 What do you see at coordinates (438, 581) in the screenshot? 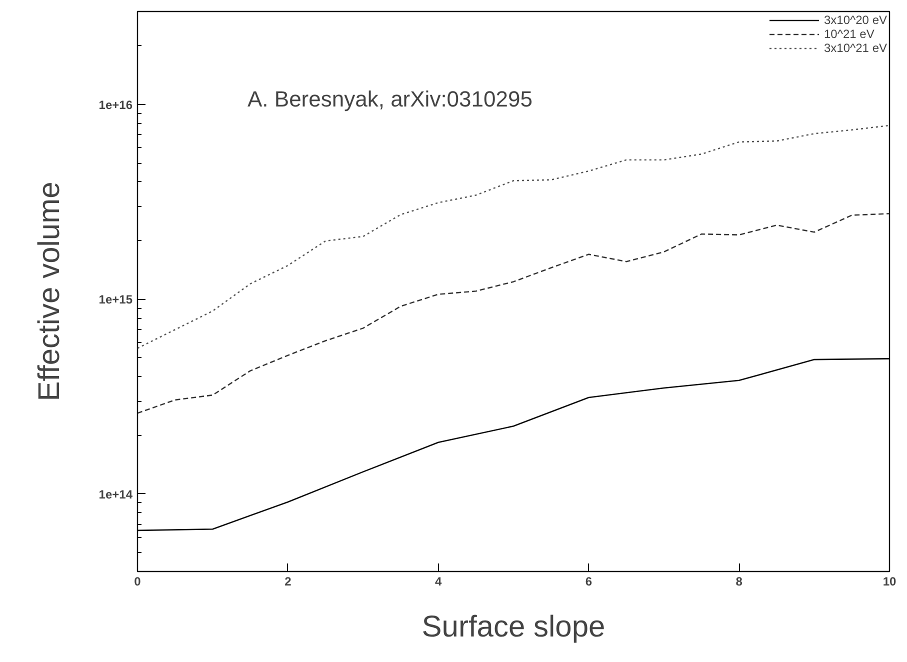
I see `x-tick-label: 4` at bounding box center [438, 581].